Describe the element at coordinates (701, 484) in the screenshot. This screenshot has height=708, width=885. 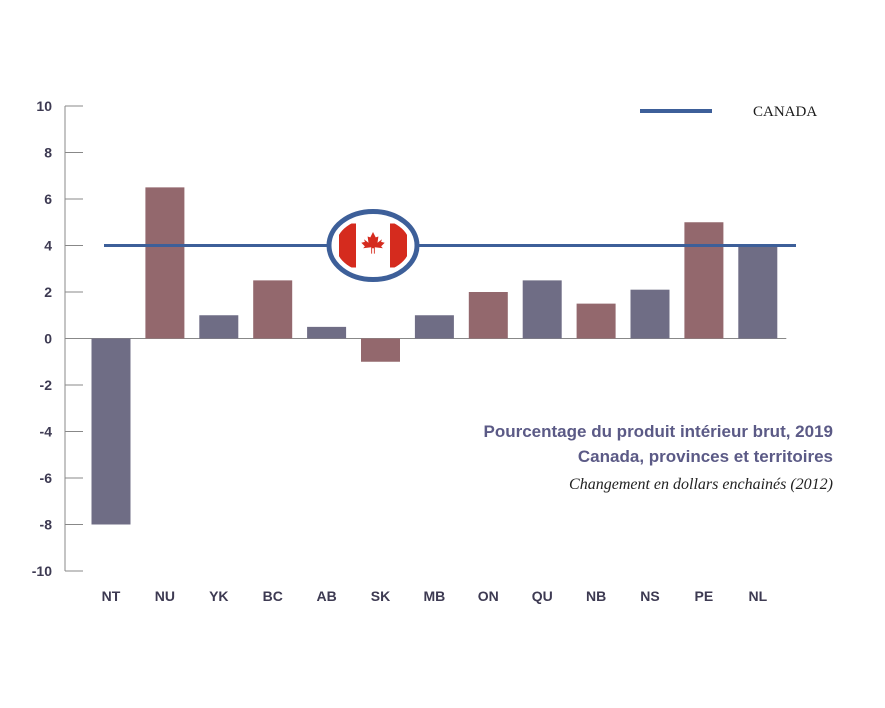
I see `chart-subtitle: Changement en dollars enchainés (2012)` at that location.